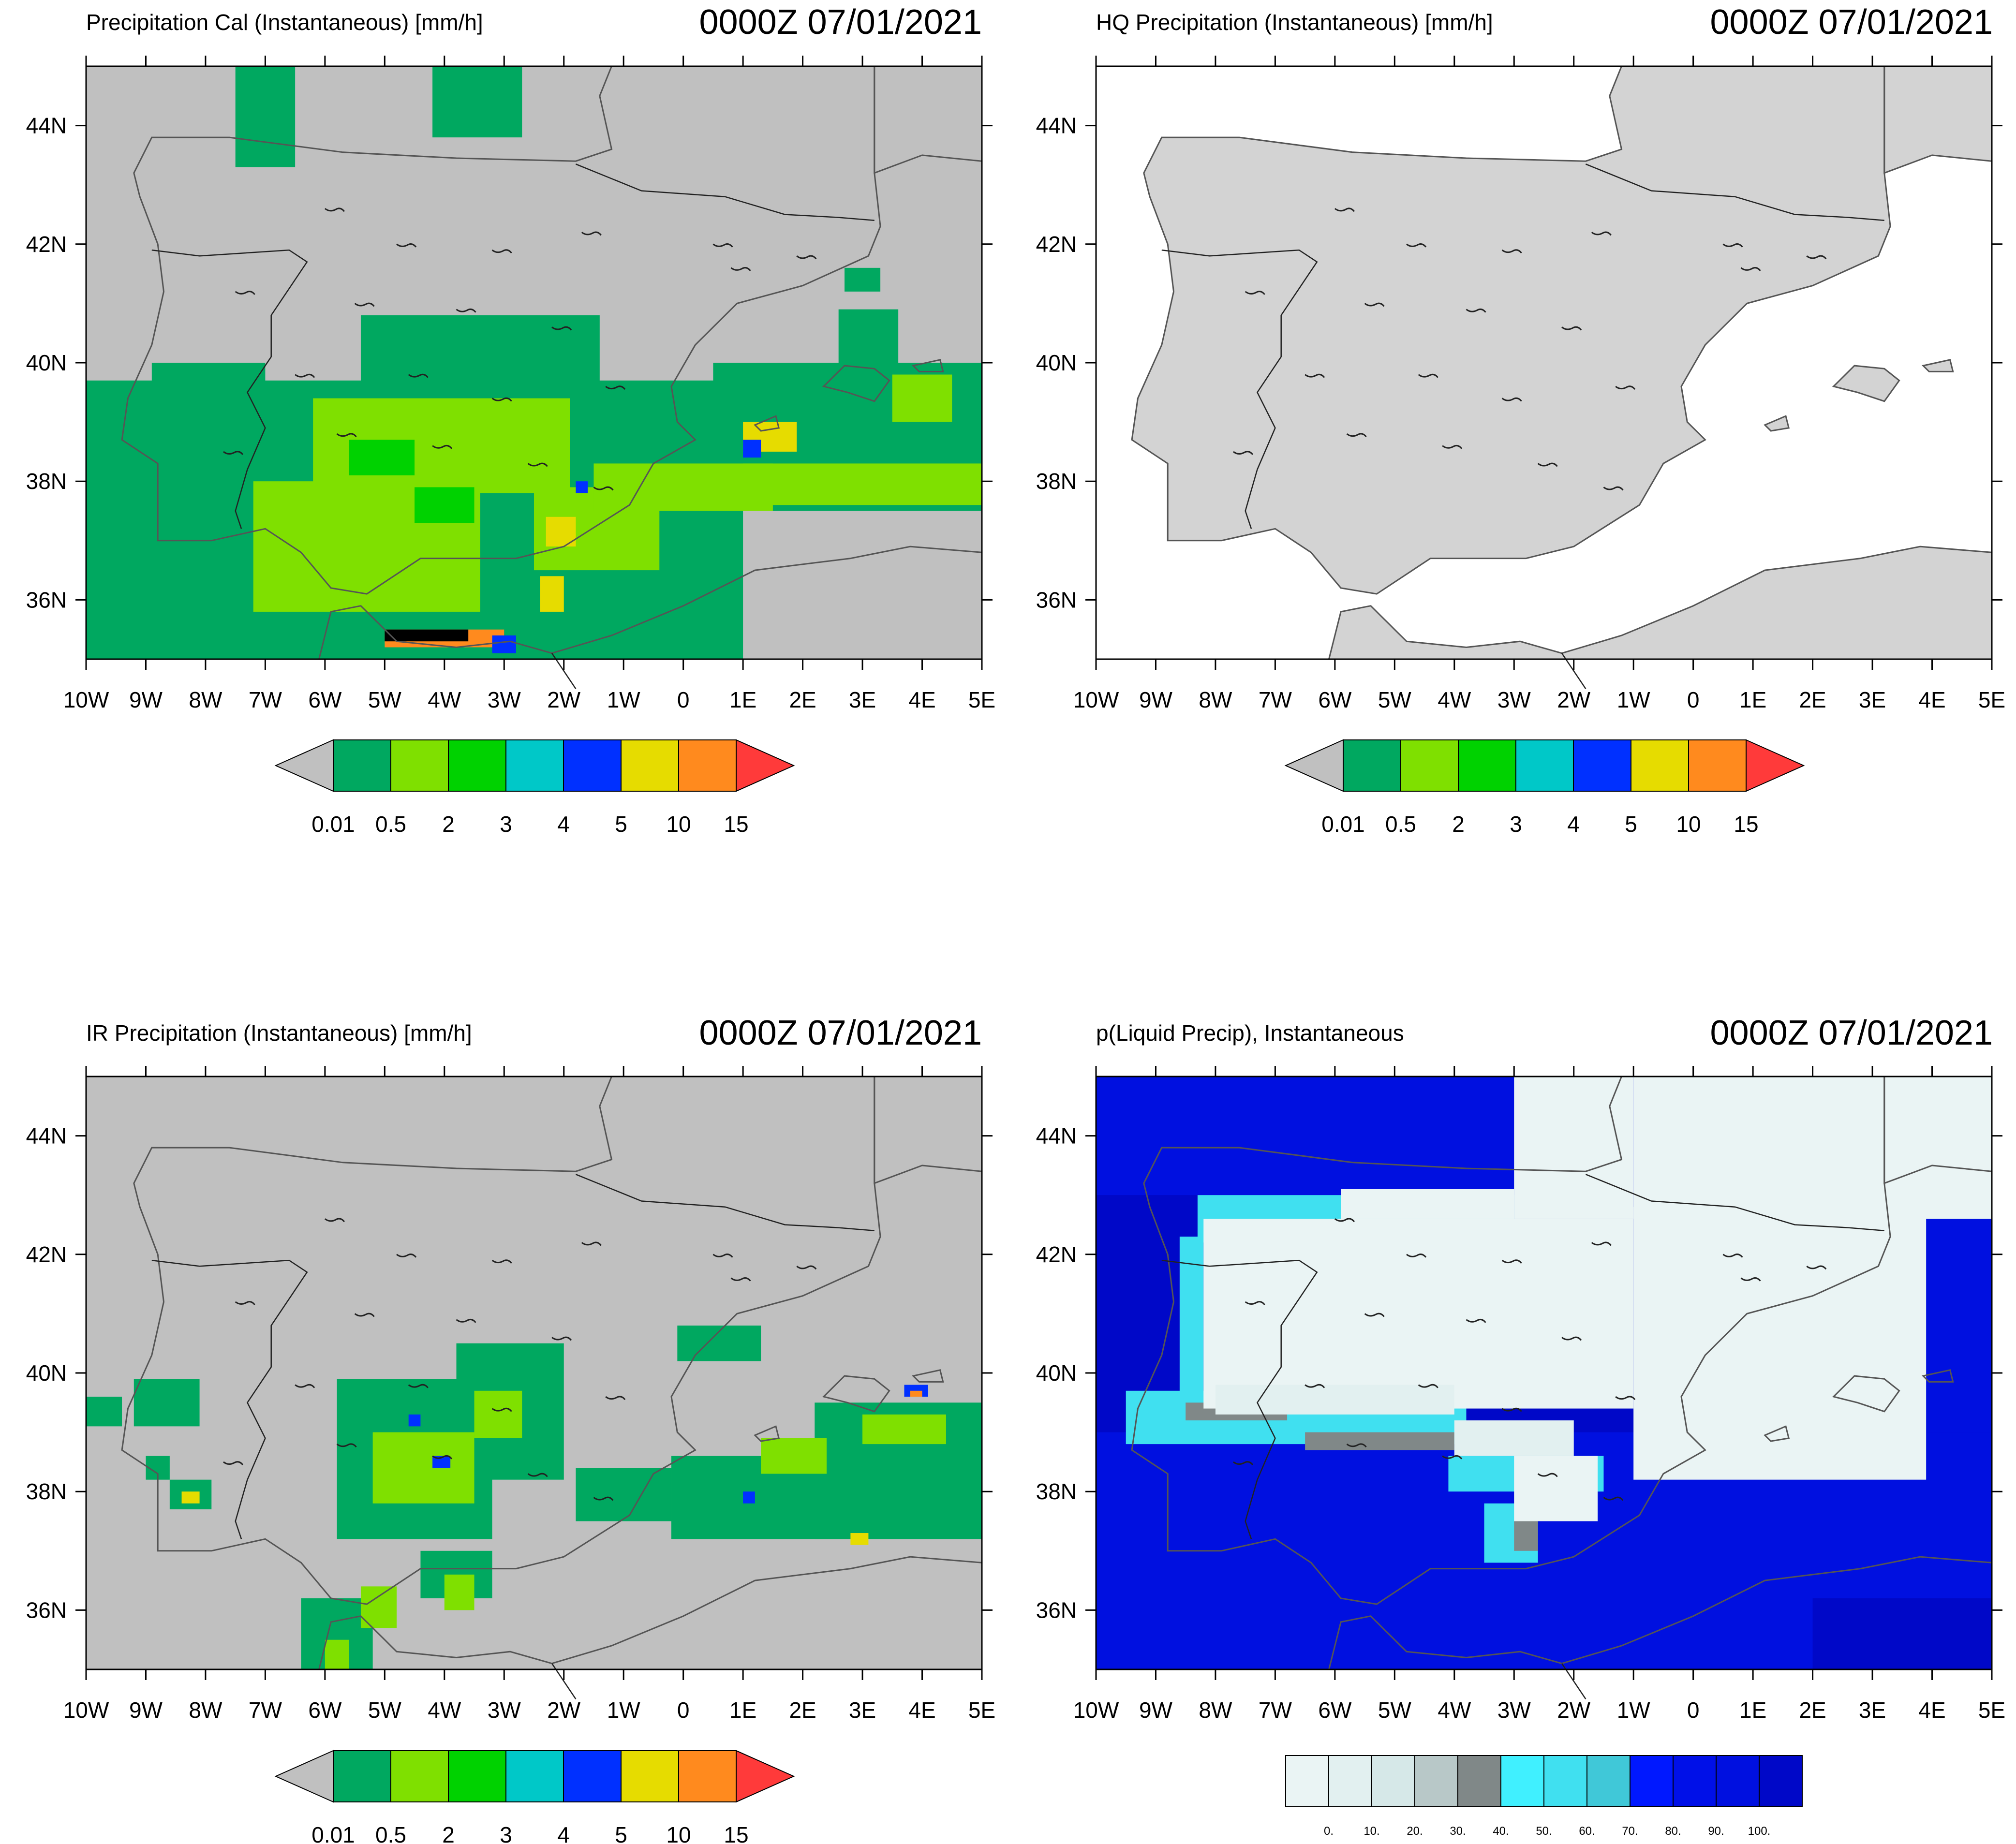  I want to click on colorbar-label: 5, so click(621, 824).